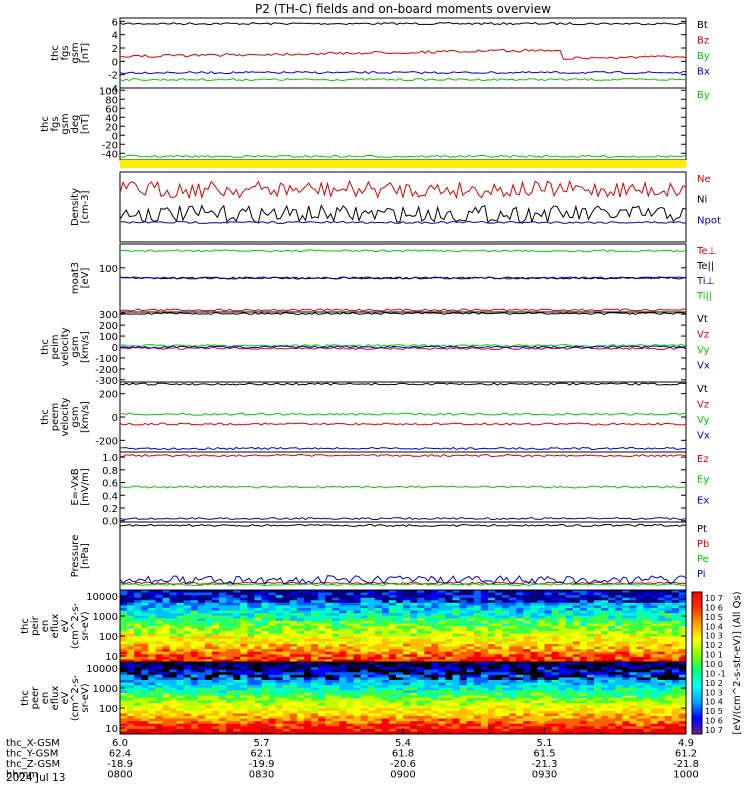 Image resolution: width=750 pixels, height=800 pixels. What do you see at coordinates (403, 164) in the screenshot?
I see `status-bar` at bounding box center [403, 164].